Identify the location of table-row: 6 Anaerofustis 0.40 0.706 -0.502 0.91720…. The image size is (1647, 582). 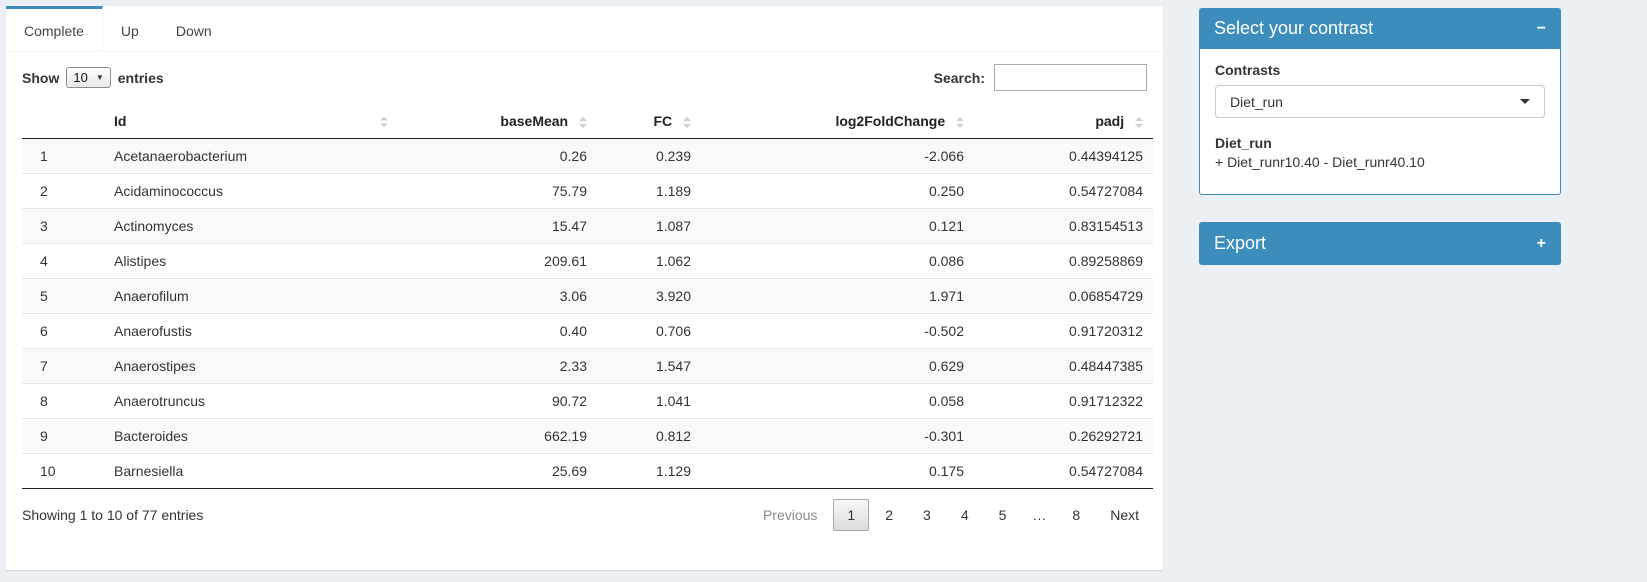
(587, 331).